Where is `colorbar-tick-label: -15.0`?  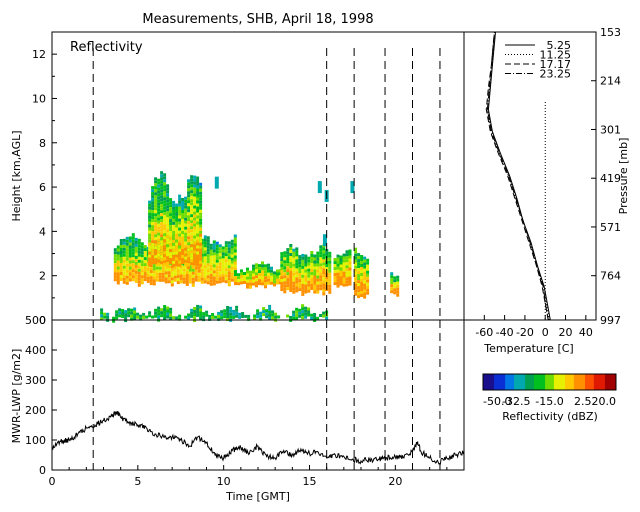 colorbar-tick-label: -15.0 is located at coordinates (549, 401).